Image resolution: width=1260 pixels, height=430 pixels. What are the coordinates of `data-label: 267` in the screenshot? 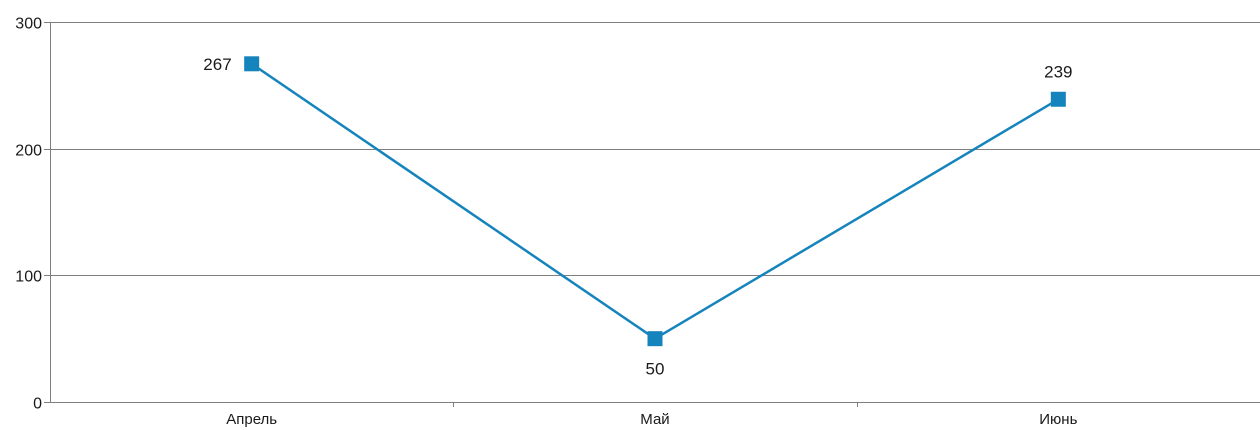 It's located at (217, 64).